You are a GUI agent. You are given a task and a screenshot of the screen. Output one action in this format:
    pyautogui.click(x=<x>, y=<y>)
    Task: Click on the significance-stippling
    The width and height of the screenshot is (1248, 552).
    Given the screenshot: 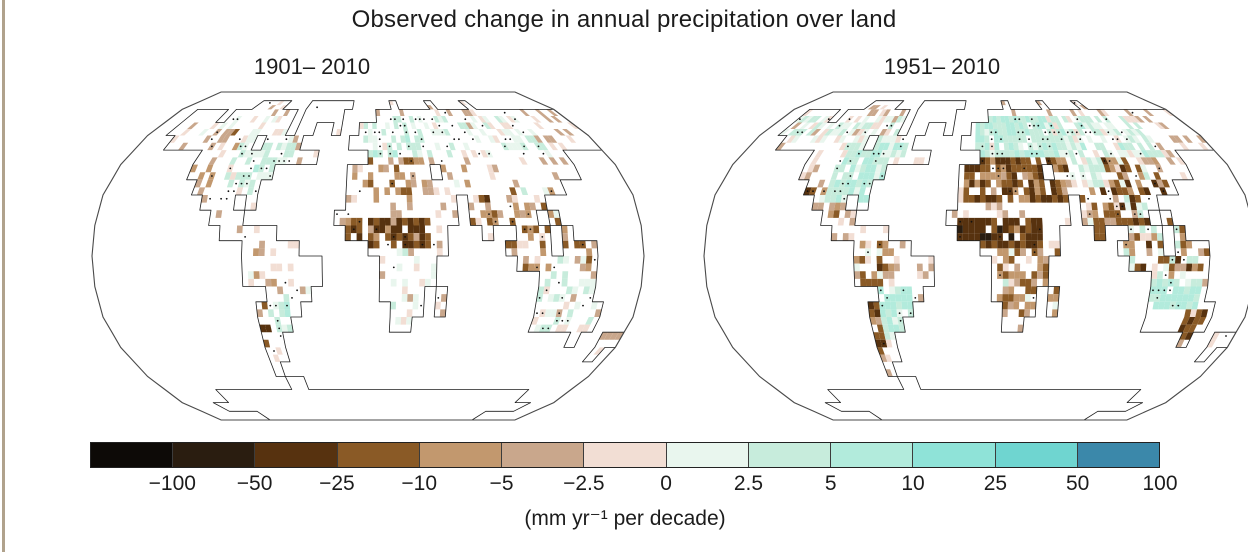 What is the action you would take?
    pyautogui.click(x=402, y=227)
    